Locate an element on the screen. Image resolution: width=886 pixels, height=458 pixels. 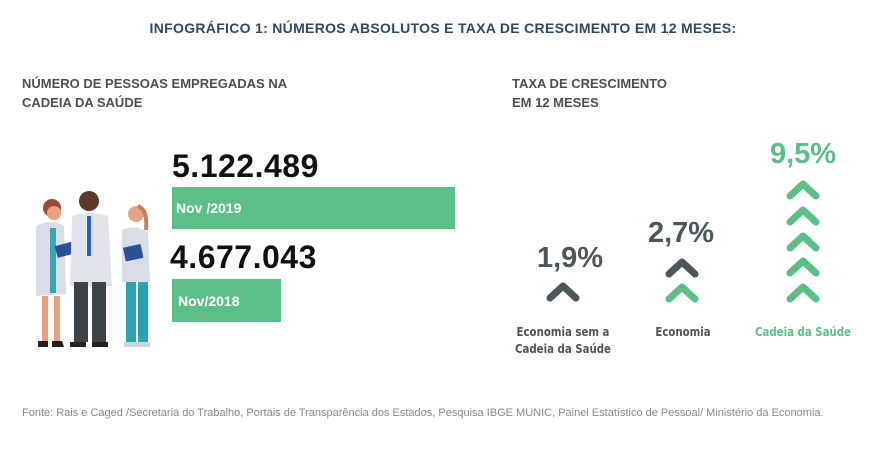
health-workers-illustration is located at coordinates (93, 269).